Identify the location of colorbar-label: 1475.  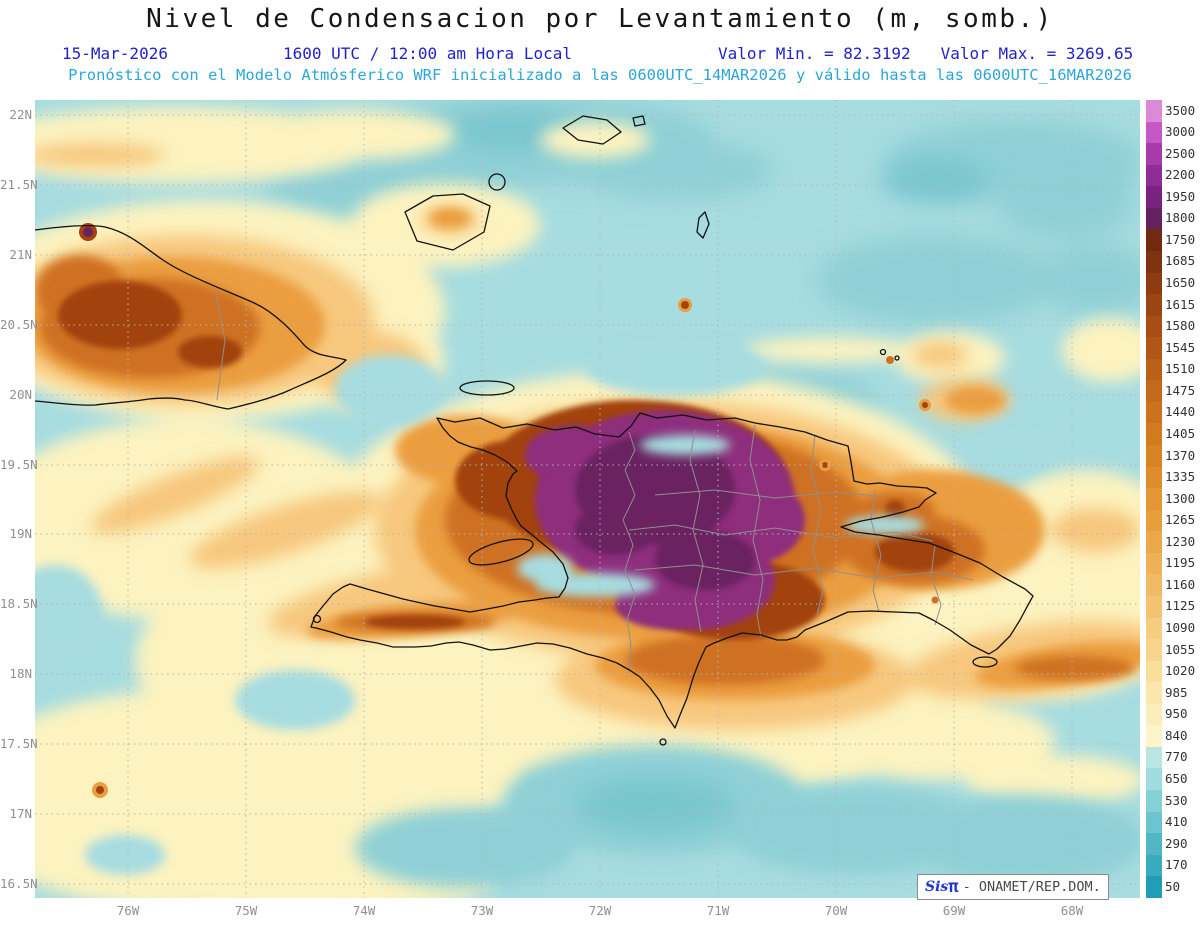
(1180, 390).